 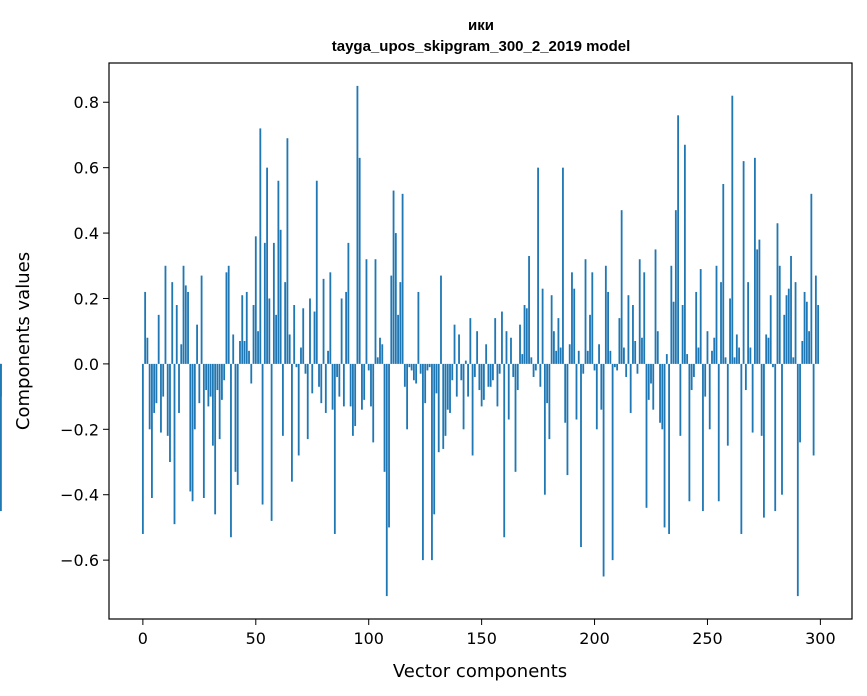 What do you see at coordinates (481, 638) in the screenshot?
I see `x-tick-label-150: 150` at bounding box center [481, 638].